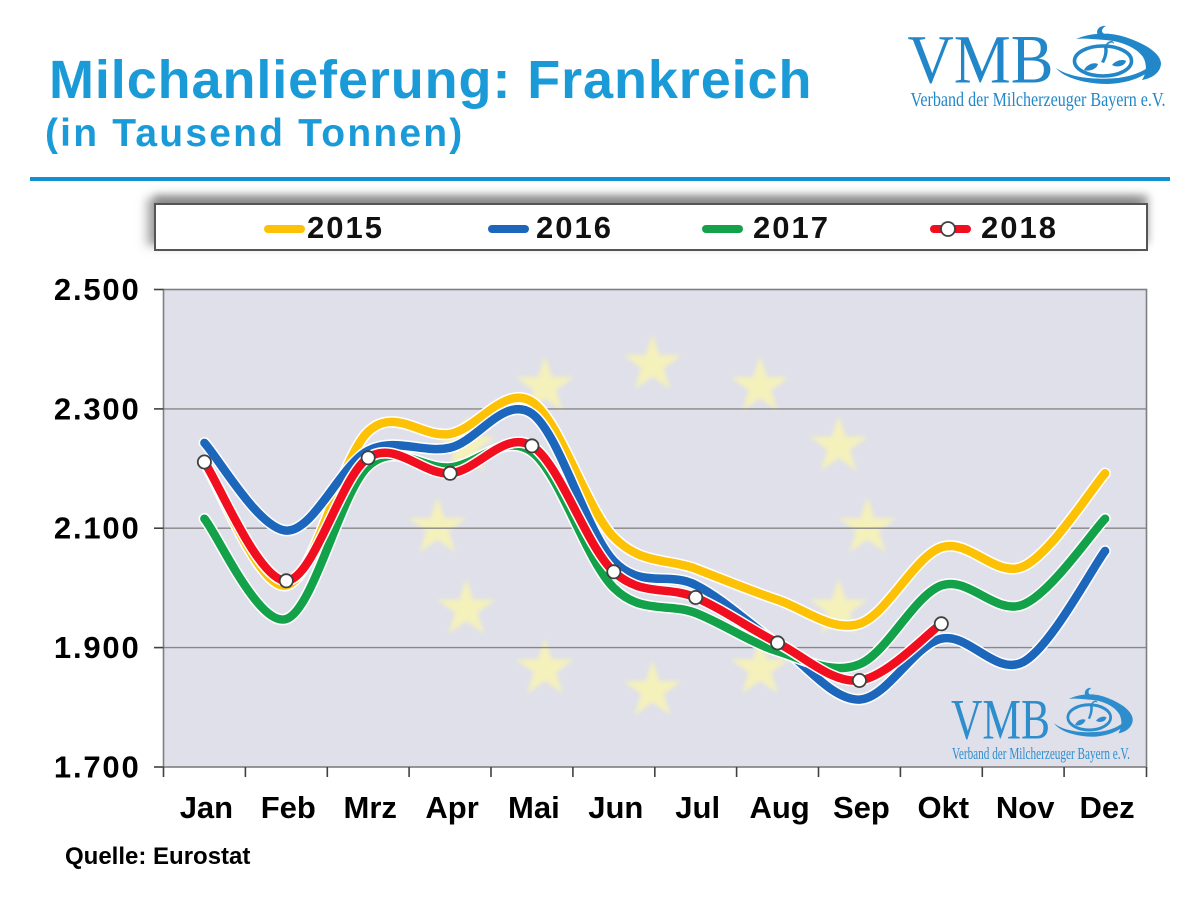 This screenshot has height=901, width=1200. I want to click on svg-text: Jan, so click(206, 807).